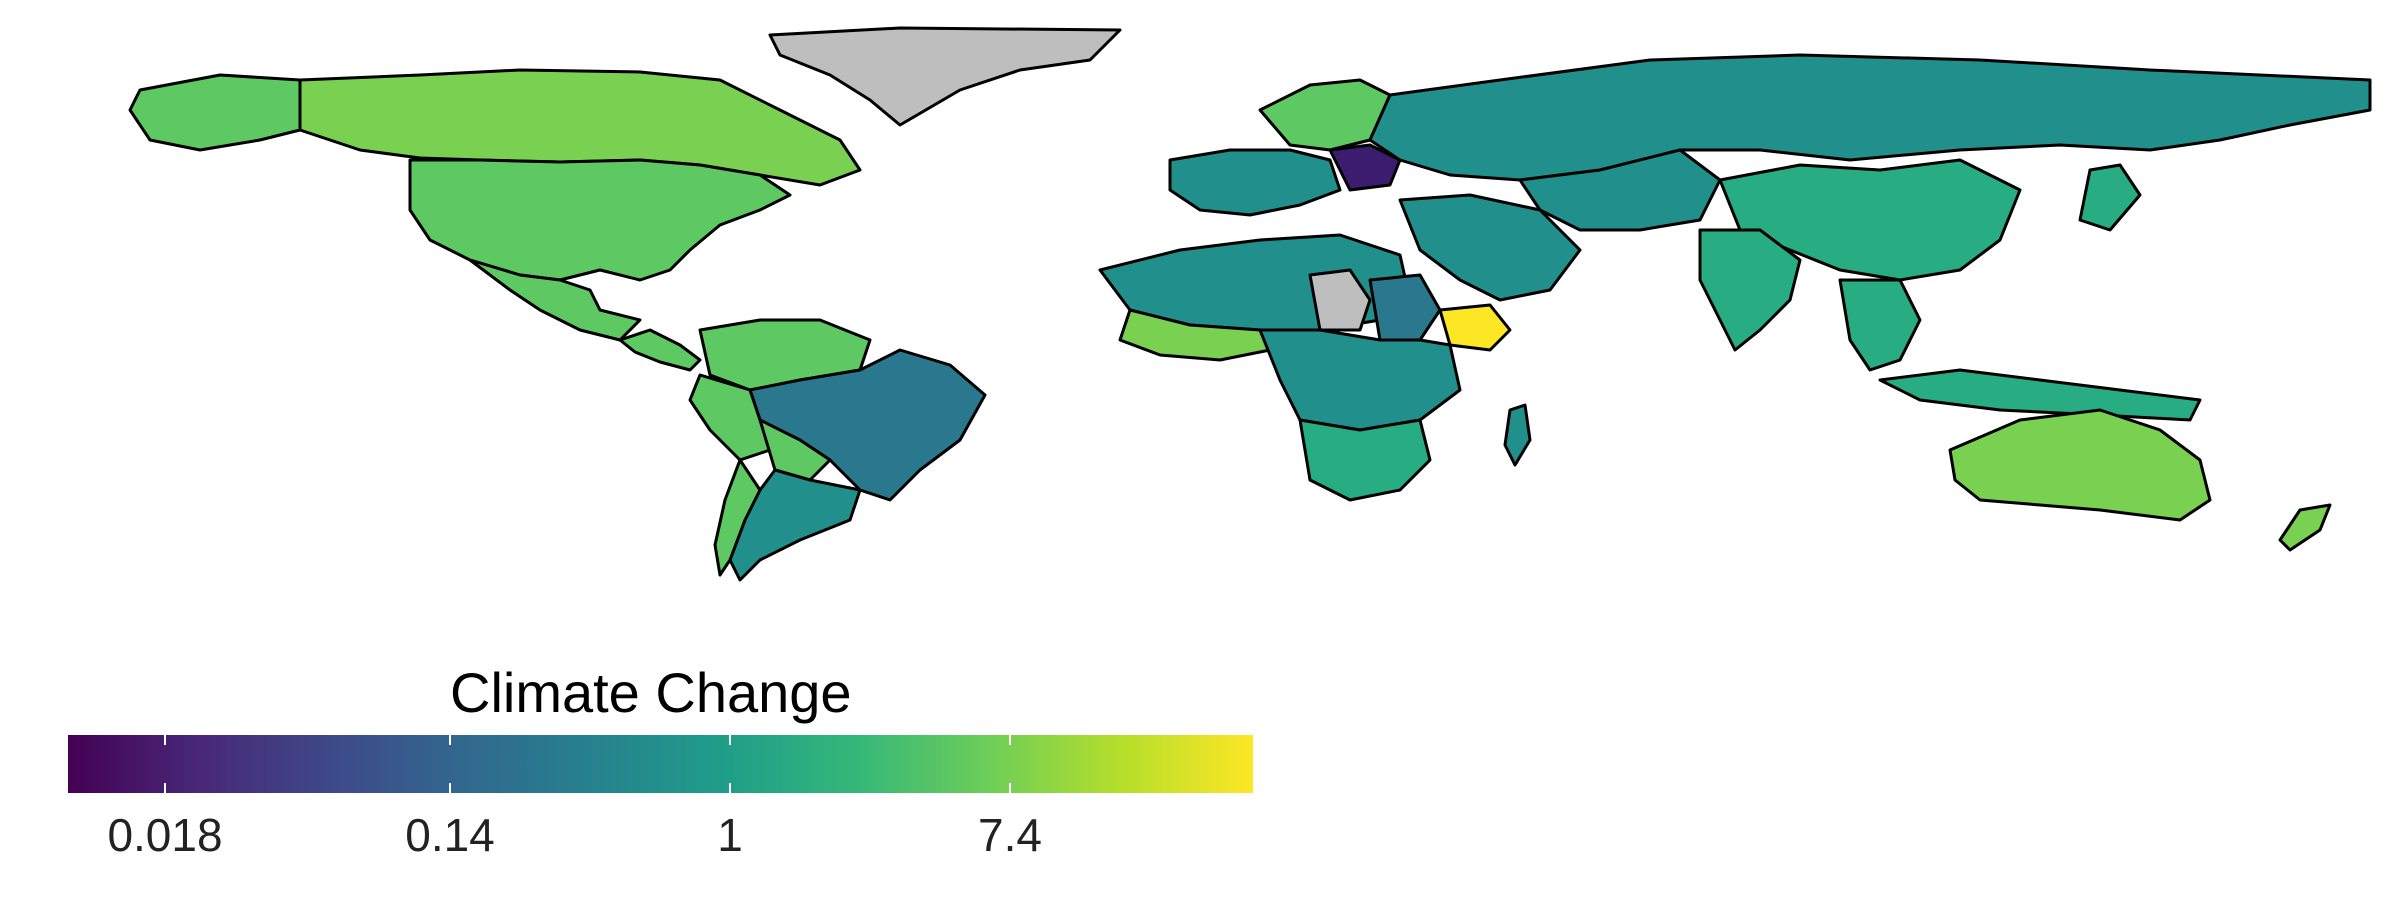 The image size is (2400, 900). What do you see at coordinates (555, 300) in the screenshot?
I see `country-mexico` at bounding box center [555, 300].